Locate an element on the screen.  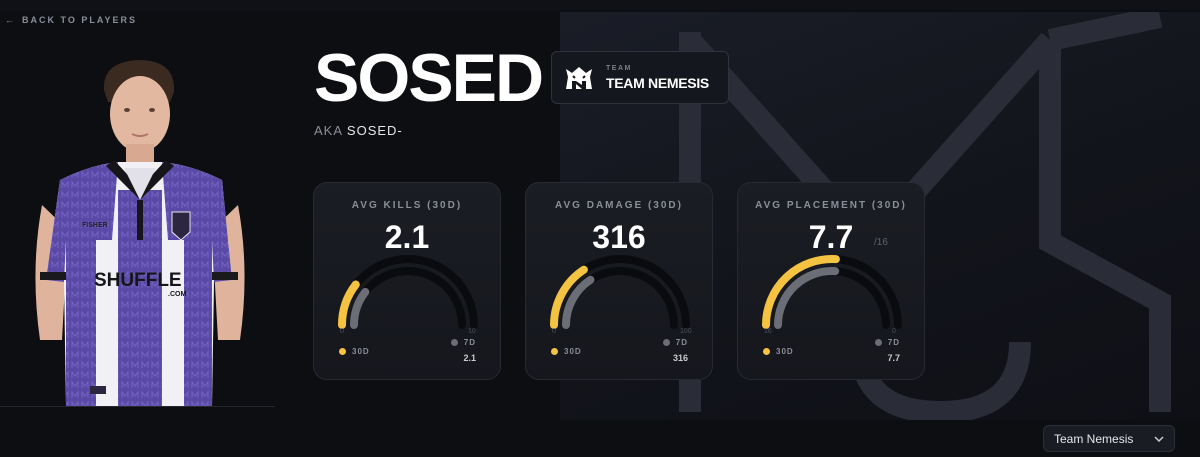
team-select-dropdown: Team Nemesis is located at coordinates (1109, 438).